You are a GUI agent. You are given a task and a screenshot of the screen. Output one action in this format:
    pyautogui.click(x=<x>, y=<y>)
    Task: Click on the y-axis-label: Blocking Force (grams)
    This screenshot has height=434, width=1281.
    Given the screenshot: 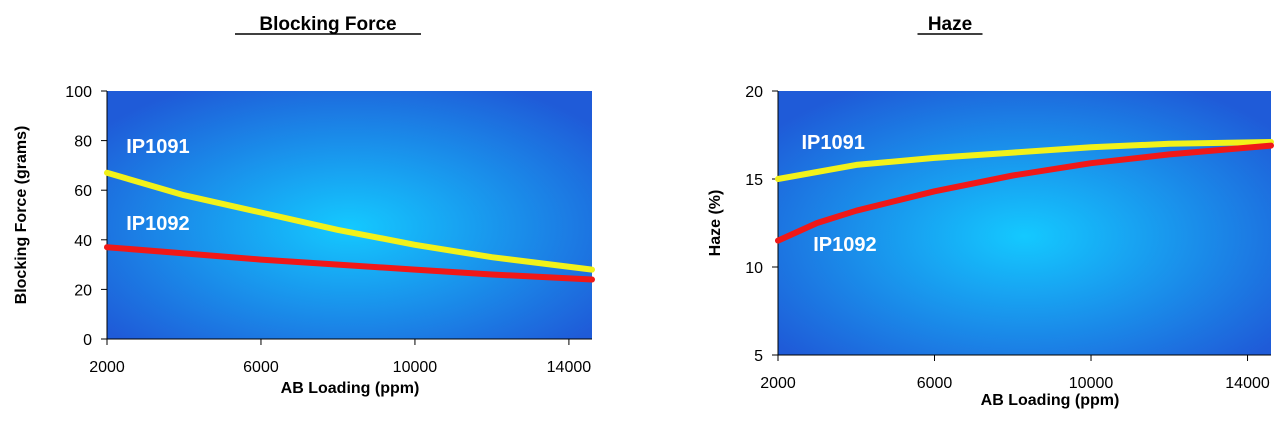 What is the action you would take?
    pyautogui.click(x=21, y=215)
    